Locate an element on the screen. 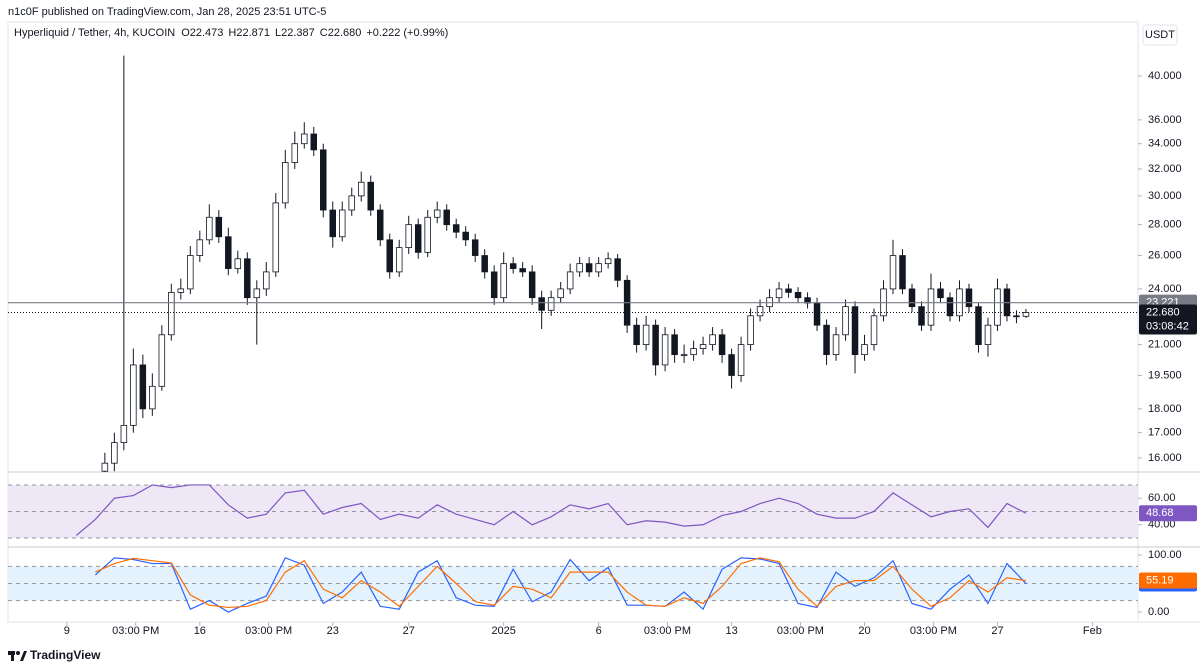 This screenshot has height=669, width=1200. brand-name: TradingView is located at coordinates (65, 655).